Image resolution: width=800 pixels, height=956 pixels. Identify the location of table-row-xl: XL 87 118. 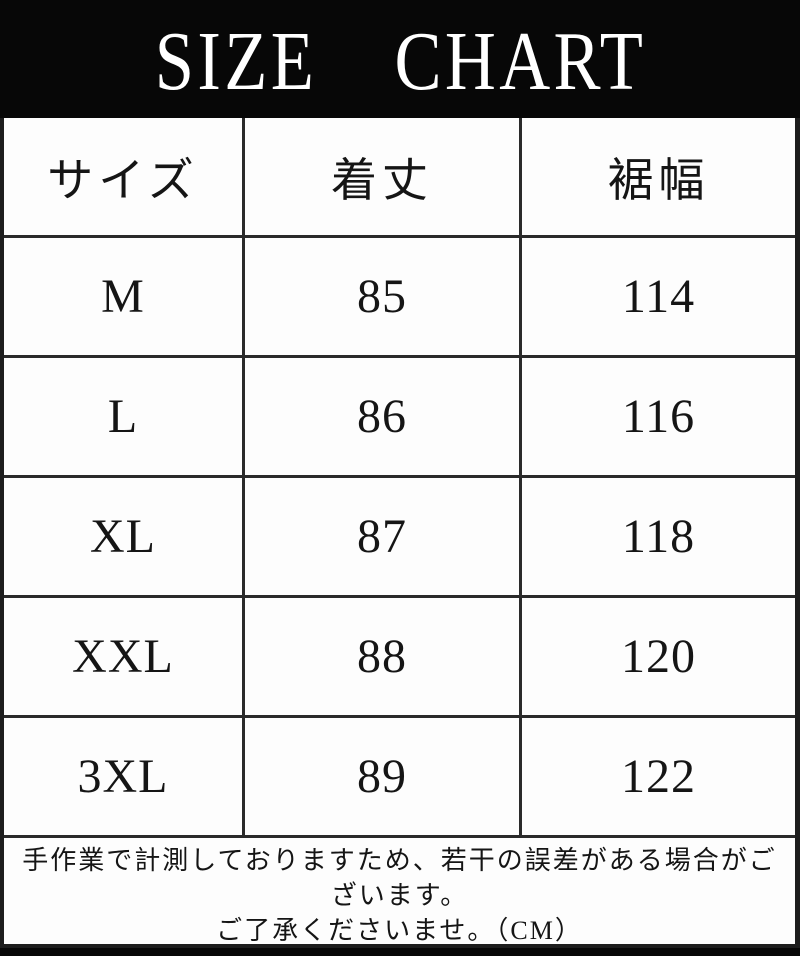
(399, 538).